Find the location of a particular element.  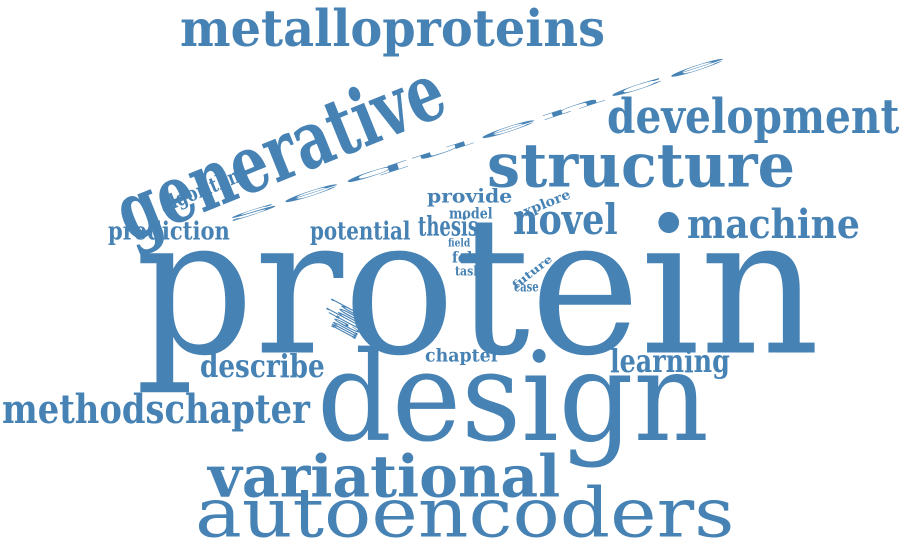

word-task: task is located at coordinates (468, 271).